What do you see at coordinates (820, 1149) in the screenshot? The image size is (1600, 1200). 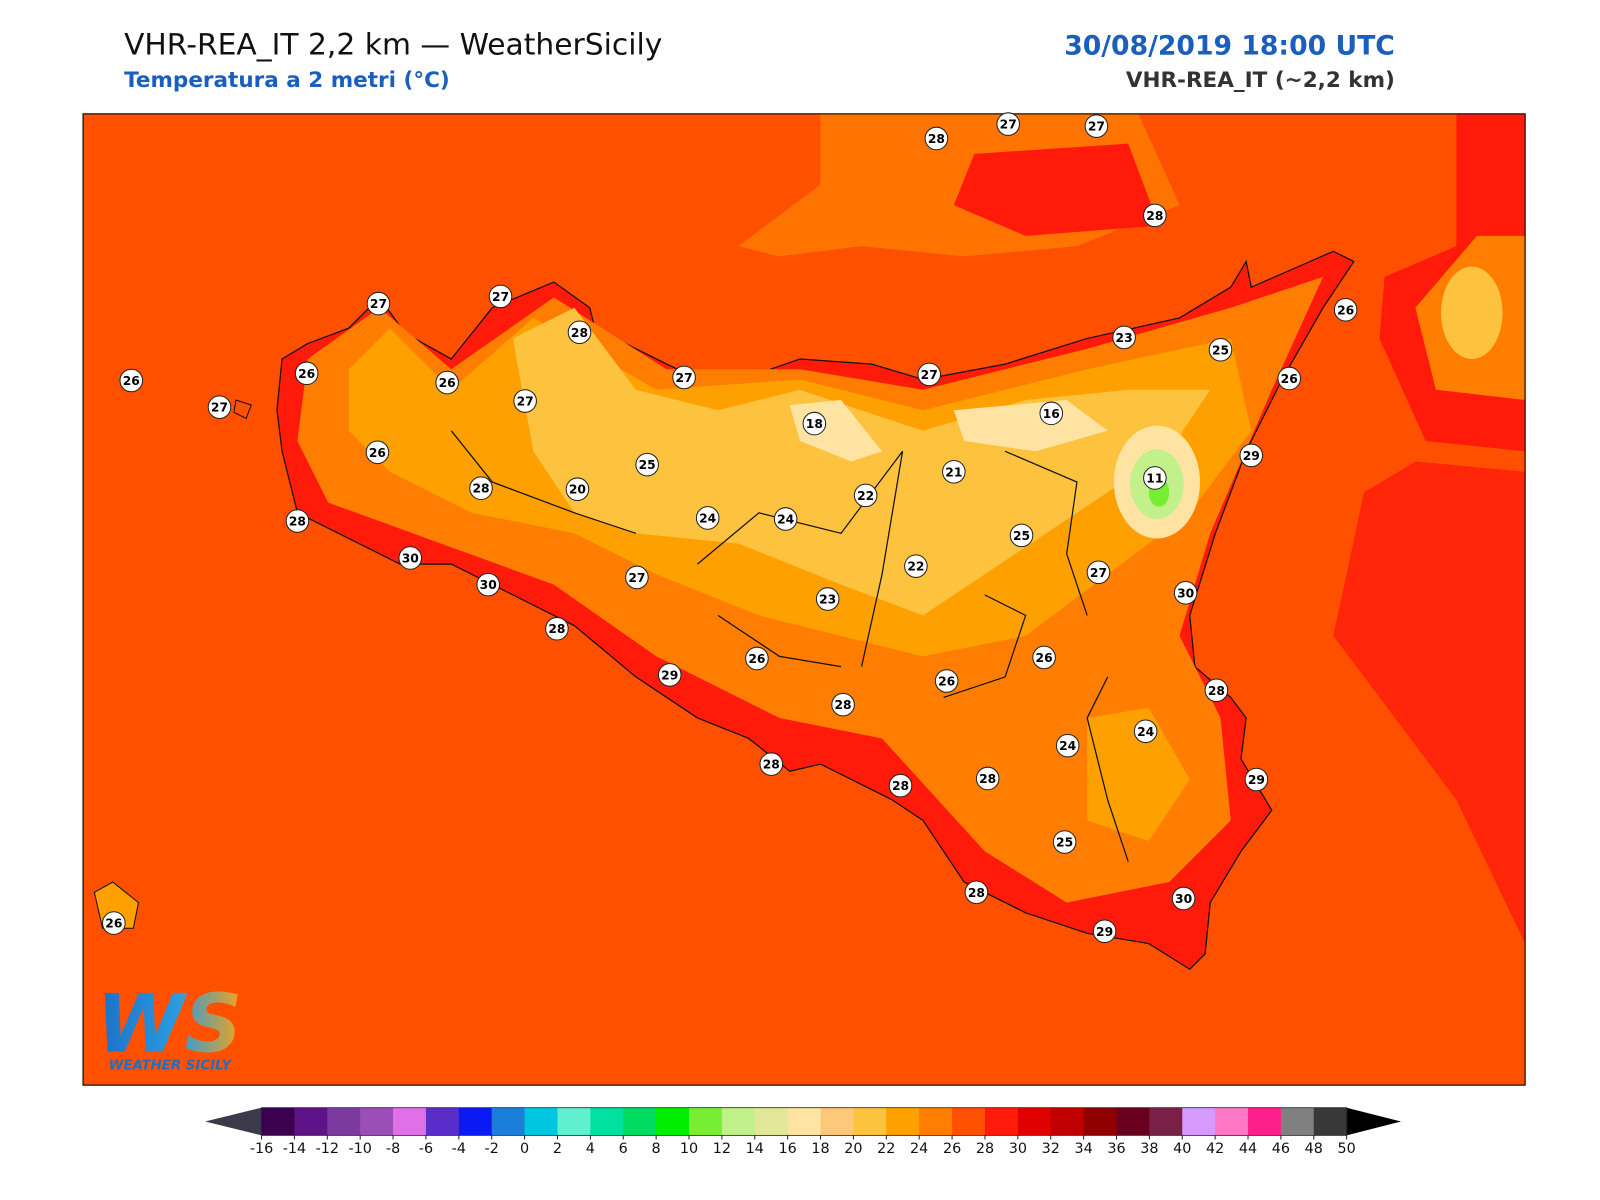 I see `colorbar-tick-label: 18` at bounding box center [820, 1149].